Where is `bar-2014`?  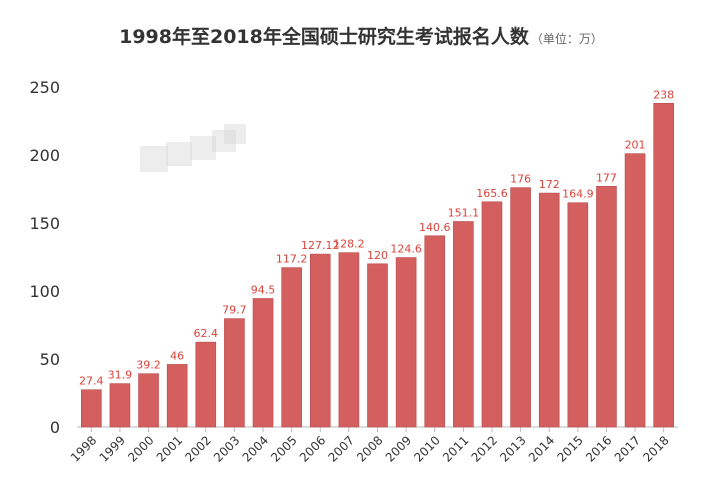
bar-2014 is located at coordinates (549, 310).